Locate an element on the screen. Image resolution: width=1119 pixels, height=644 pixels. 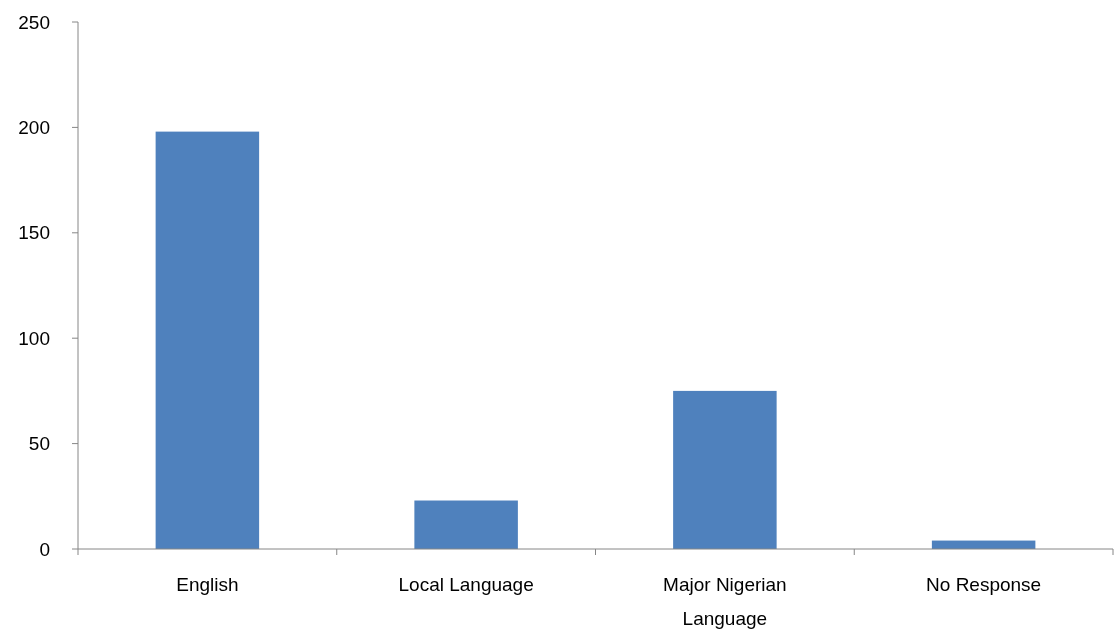
x-tick-label: No Response is located at coordinates (984, 584).